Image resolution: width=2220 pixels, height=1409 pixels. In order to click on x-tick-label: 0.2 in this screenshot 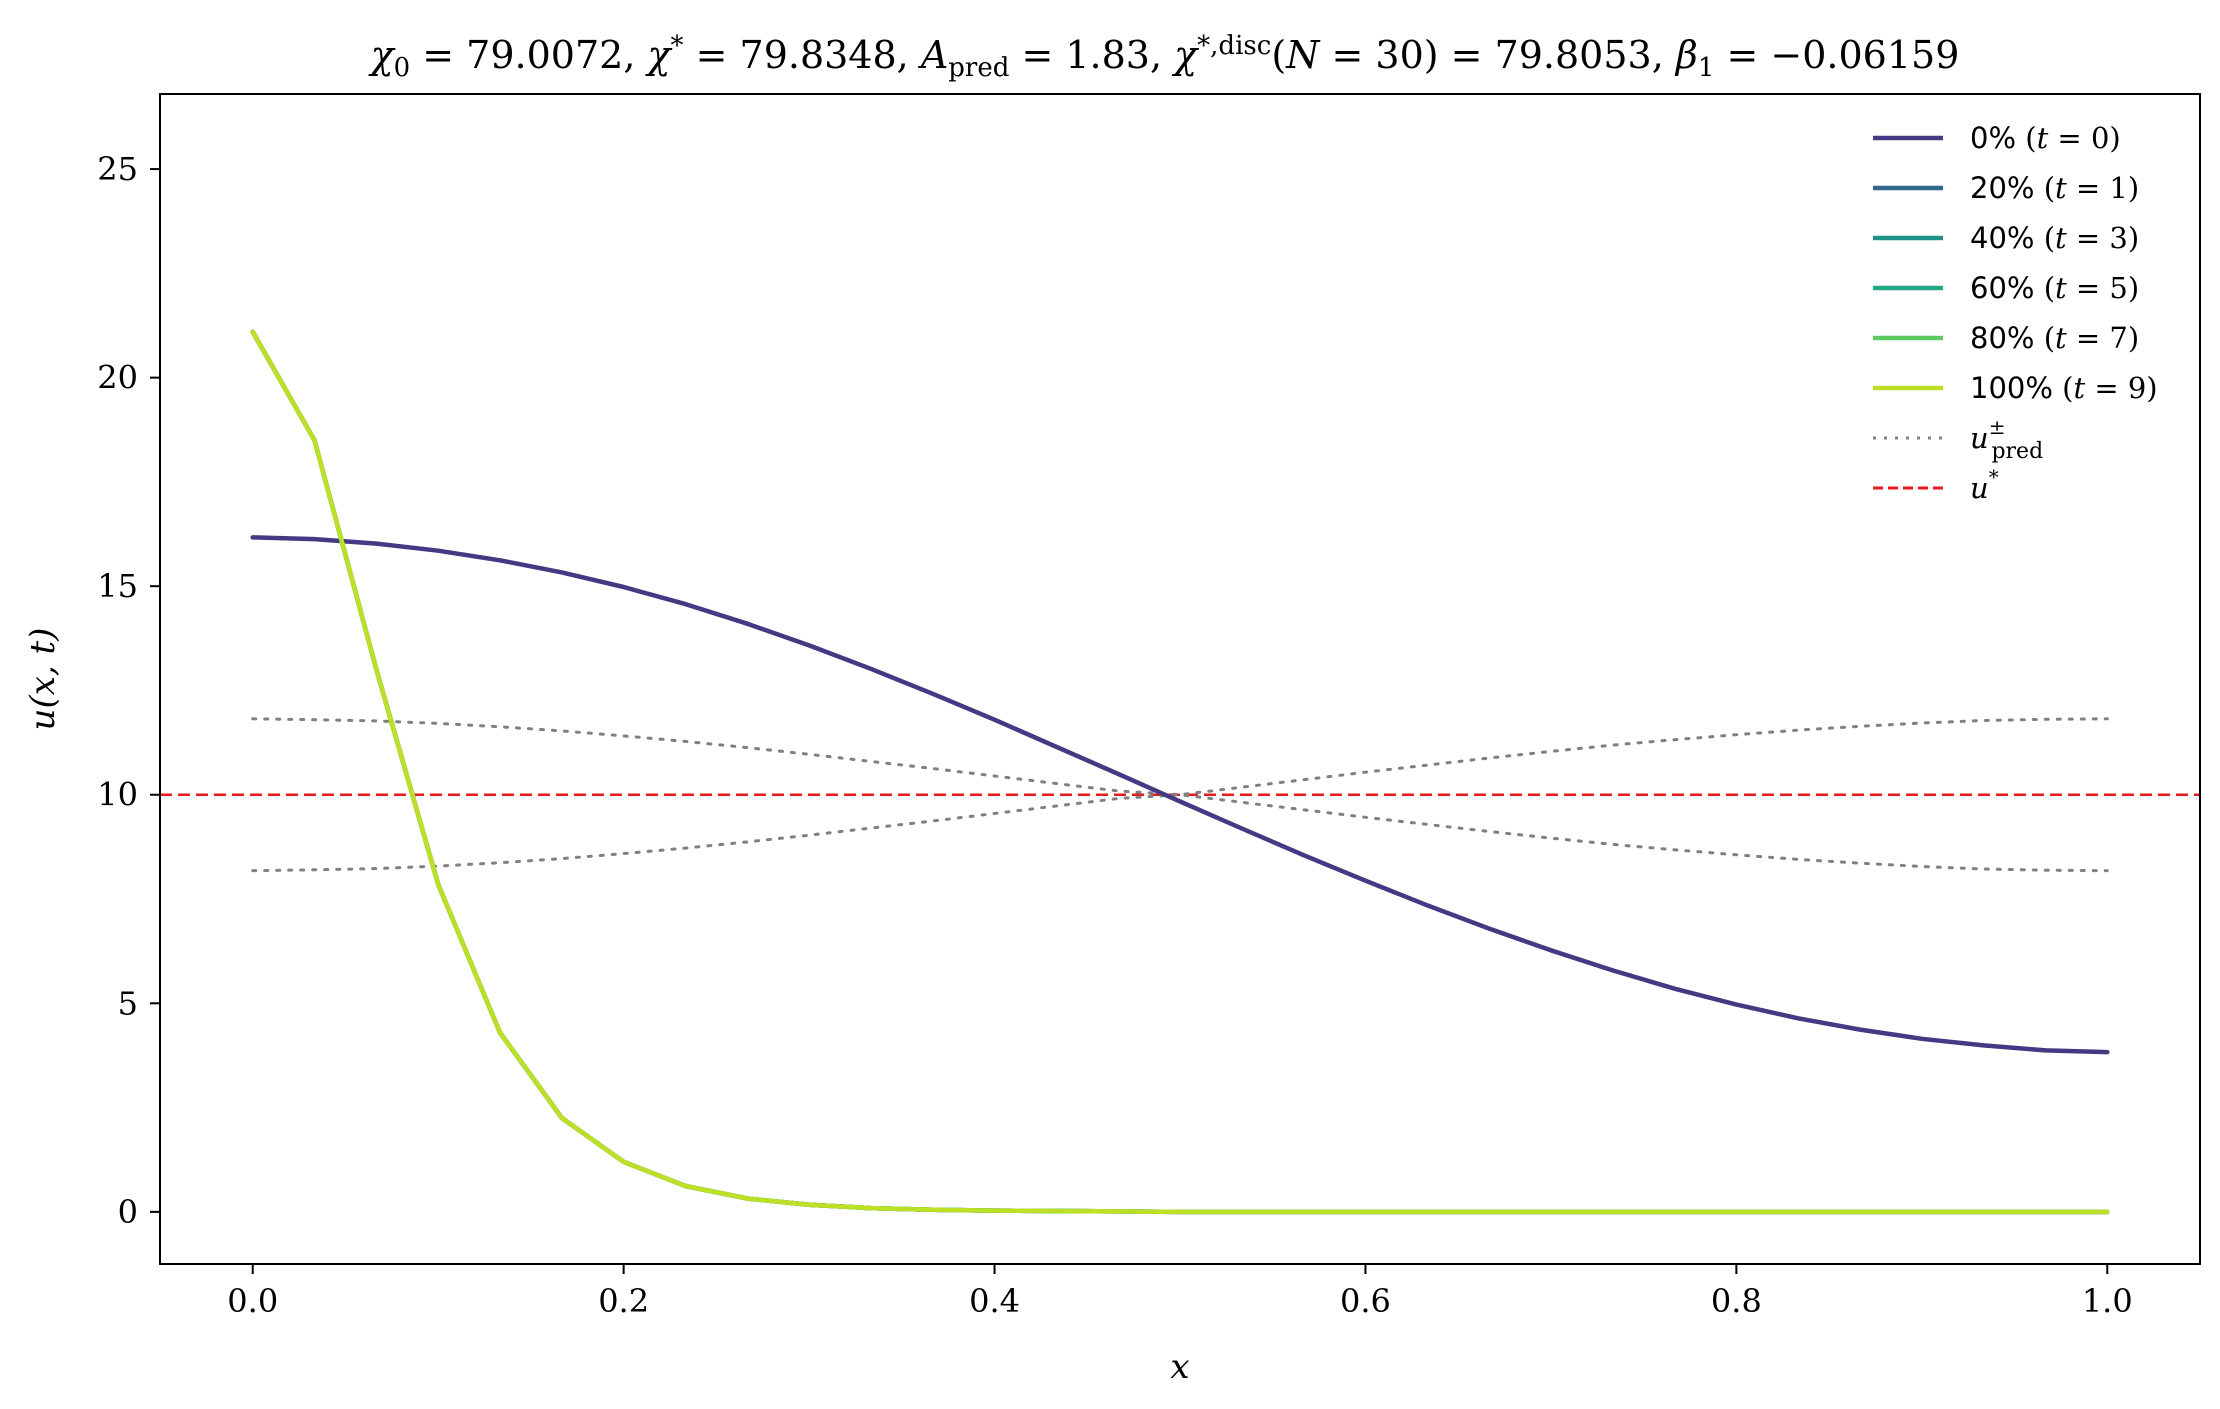, I will do `click(623, 1301)`.